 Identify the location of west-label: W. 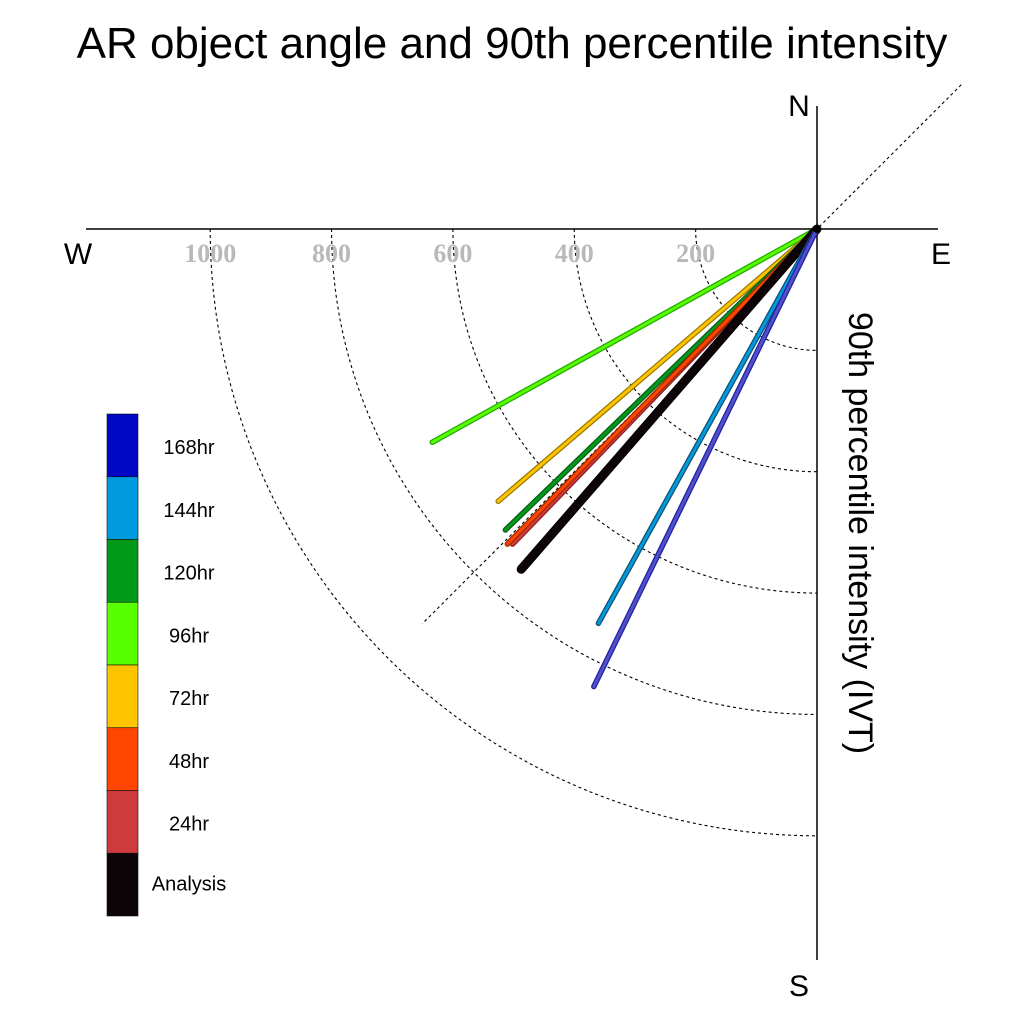
(78, 254).